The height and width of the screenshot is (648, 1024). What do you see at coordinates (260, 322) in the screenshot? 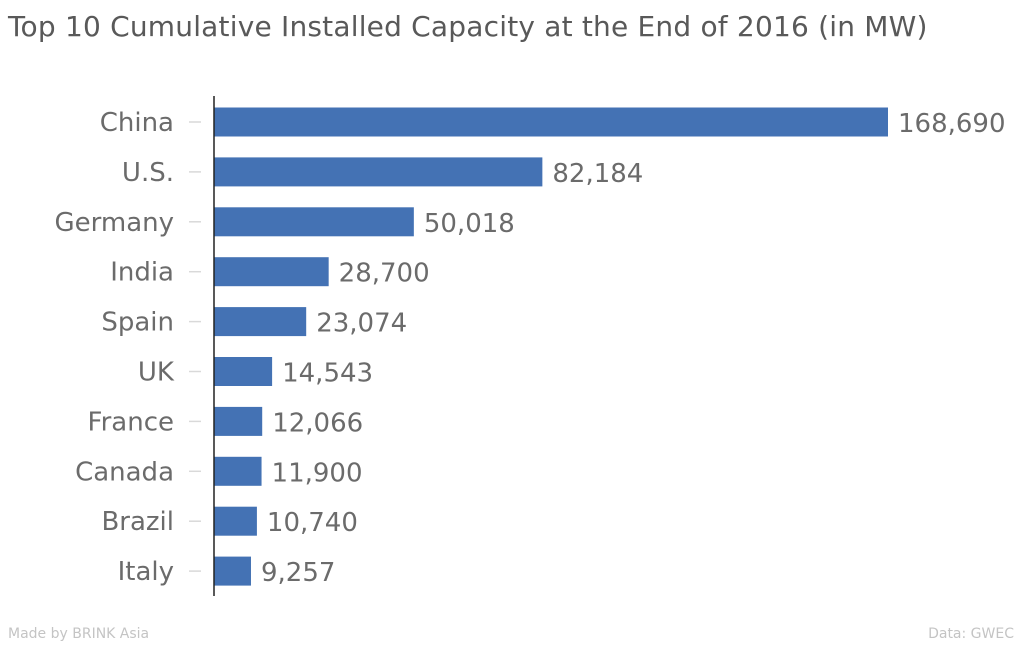
I see `bar-spain` at bounding box center [260, 322].